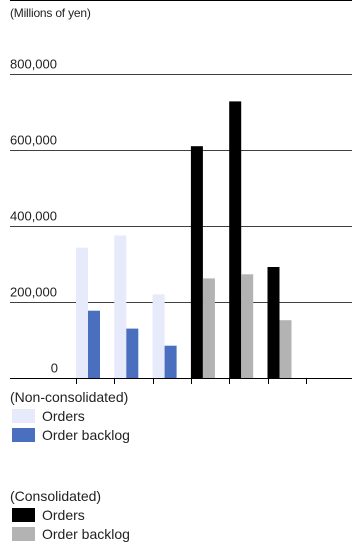 The width and height of the screenshot is (353, 551). Describe the element at coordinates (69, 397) in the screenshot. I see `legend-group-title-non-consolidated: (Non-consolidated)` at that location.